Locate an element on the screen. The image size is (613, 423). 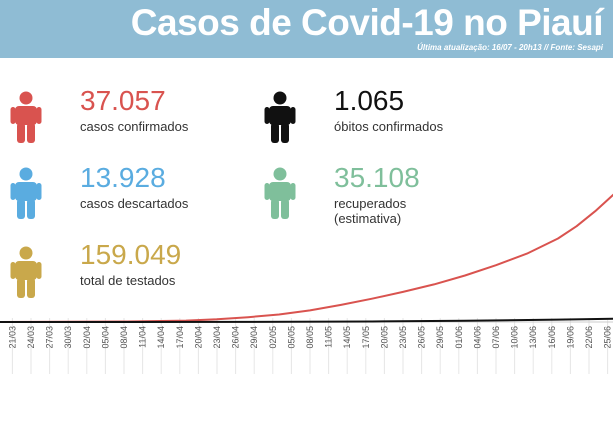
stat-label: recuperados is located at coordinates (370, 203).